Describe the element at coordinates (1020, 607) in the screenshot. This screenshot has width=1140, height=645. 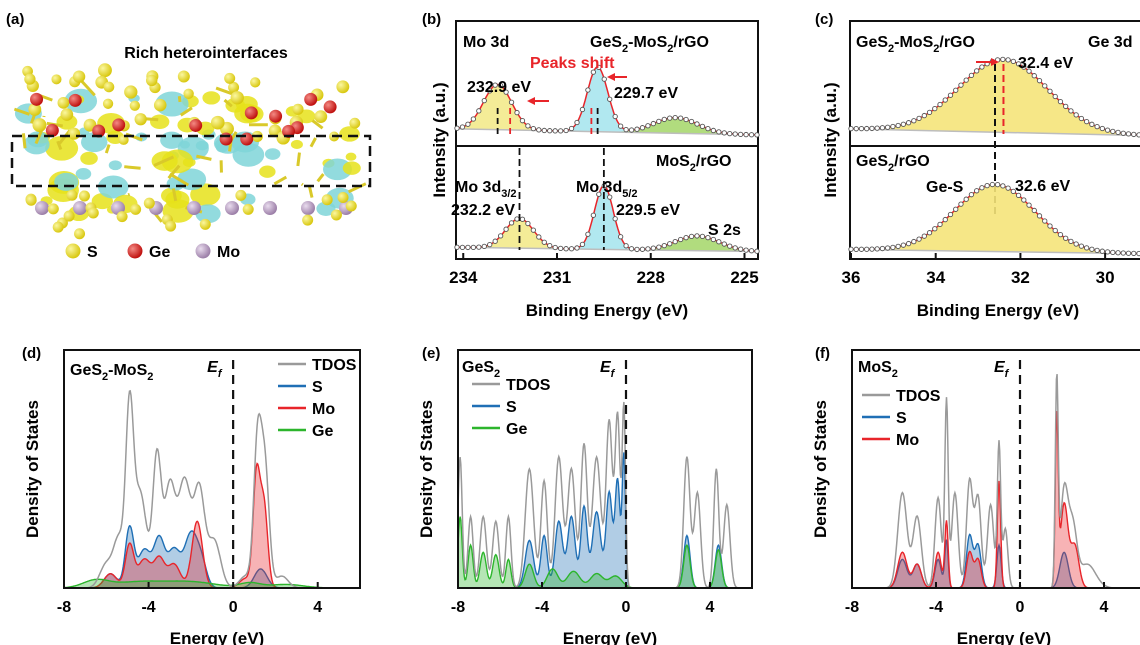
I see `x-tick-label: 0` at that location.